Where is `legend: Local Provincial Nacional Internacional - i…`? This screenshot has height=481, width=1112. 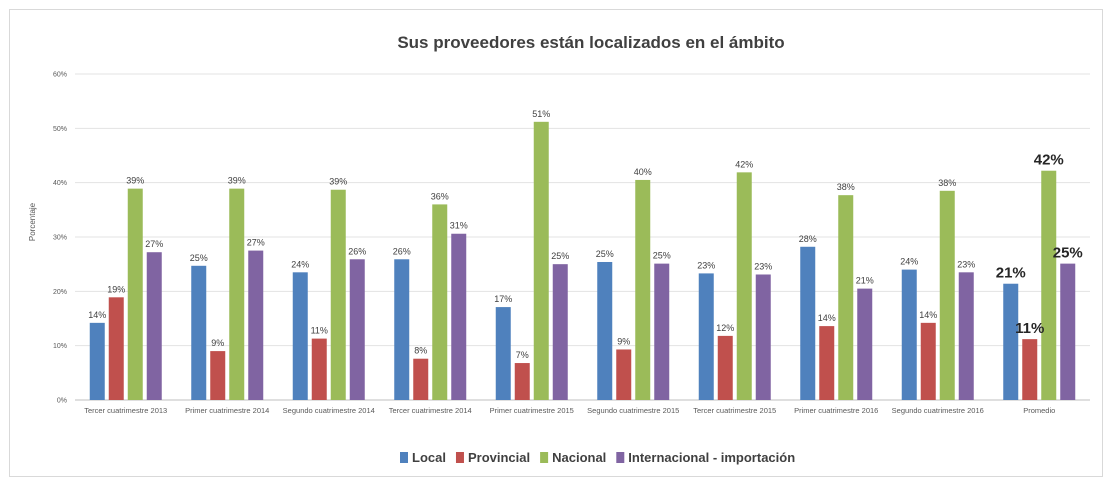
legend: Local Provincial Nacional Internacional - i… is located at coordinates (597, 457).